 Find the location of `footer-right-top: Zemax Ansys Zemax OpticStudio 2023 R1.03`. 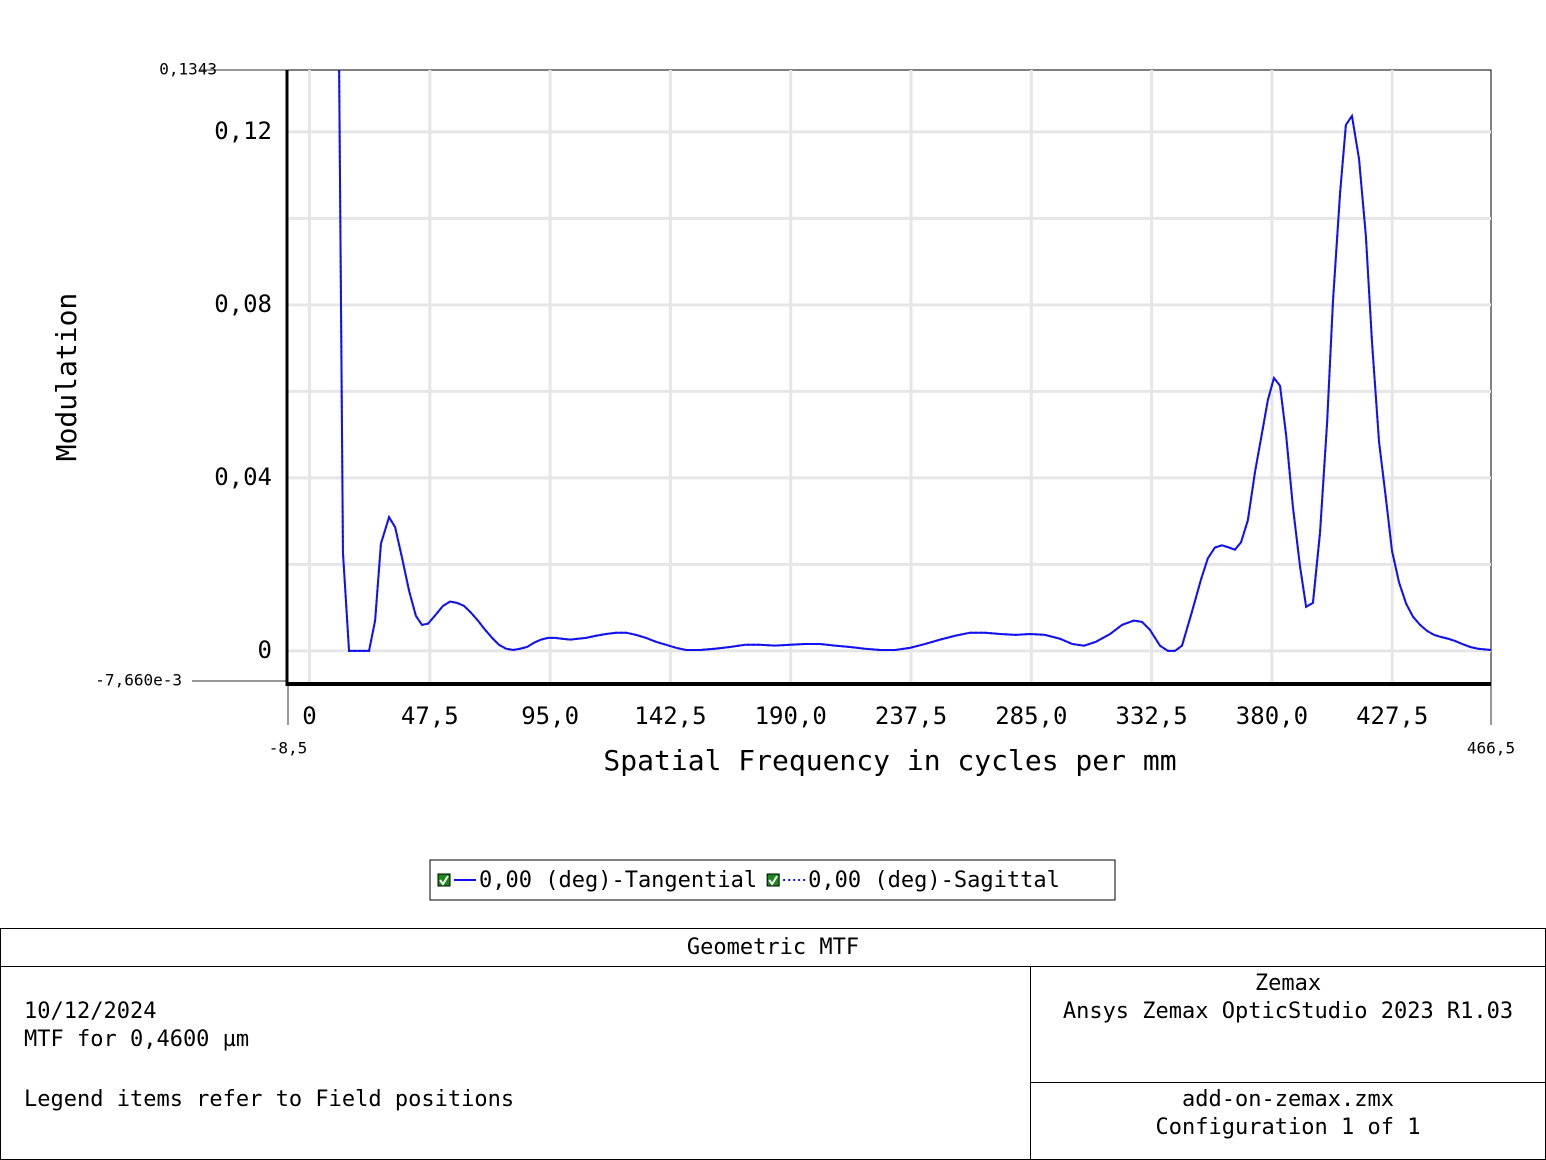

footer-right-top: Zemax Ansys Zemax OpticStudio 2023 R1.03 is located at coordinates (1288, 1024).